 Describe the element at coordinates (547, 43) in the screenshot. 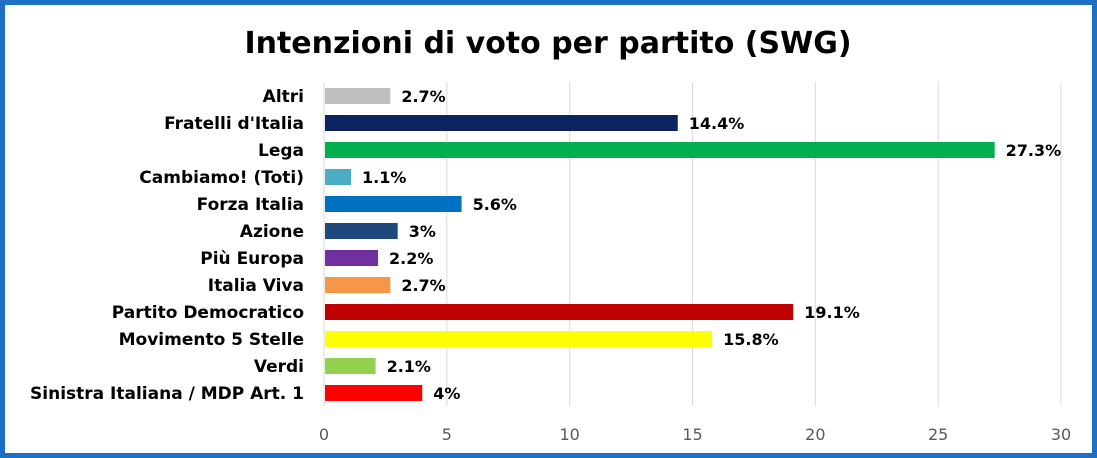

I see `chart-title: Intenzioni di voto per partito (SWG)` at that location.